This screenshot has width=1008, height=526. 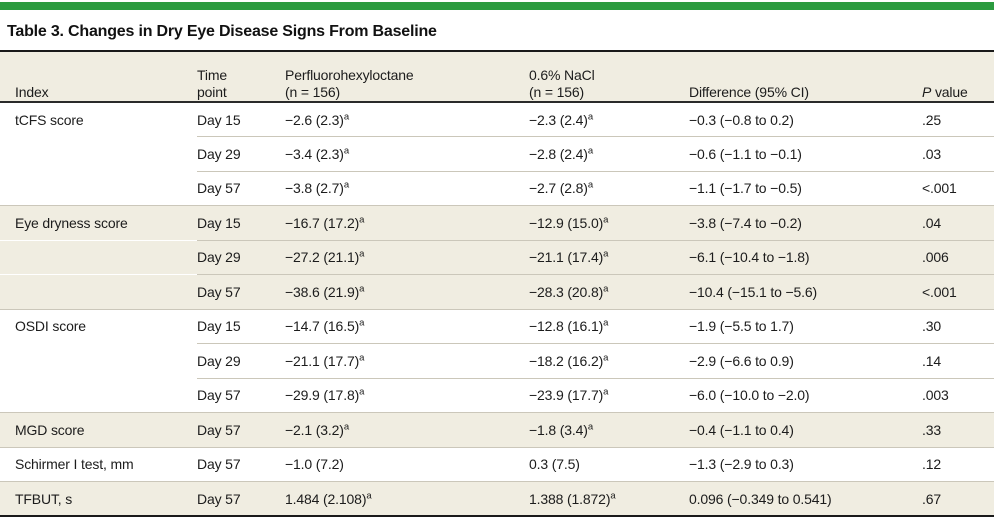 What do you see at coordinates (98, 119) in the screenshot?
I see `cell-index: tCFS score` at bounding box center [98, 119].